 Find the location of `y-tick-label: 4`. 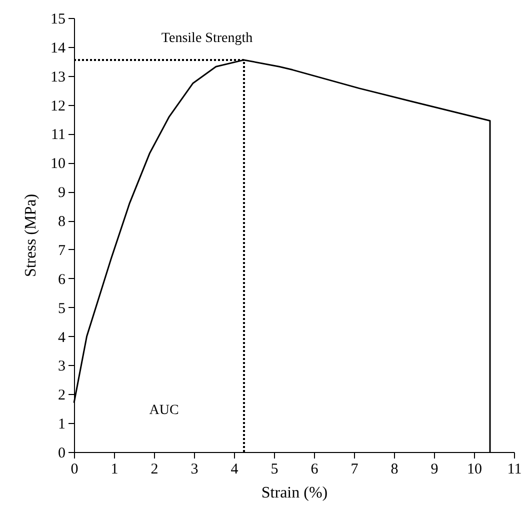

y-tick-label: 4 is located at coordinates (62, 338).